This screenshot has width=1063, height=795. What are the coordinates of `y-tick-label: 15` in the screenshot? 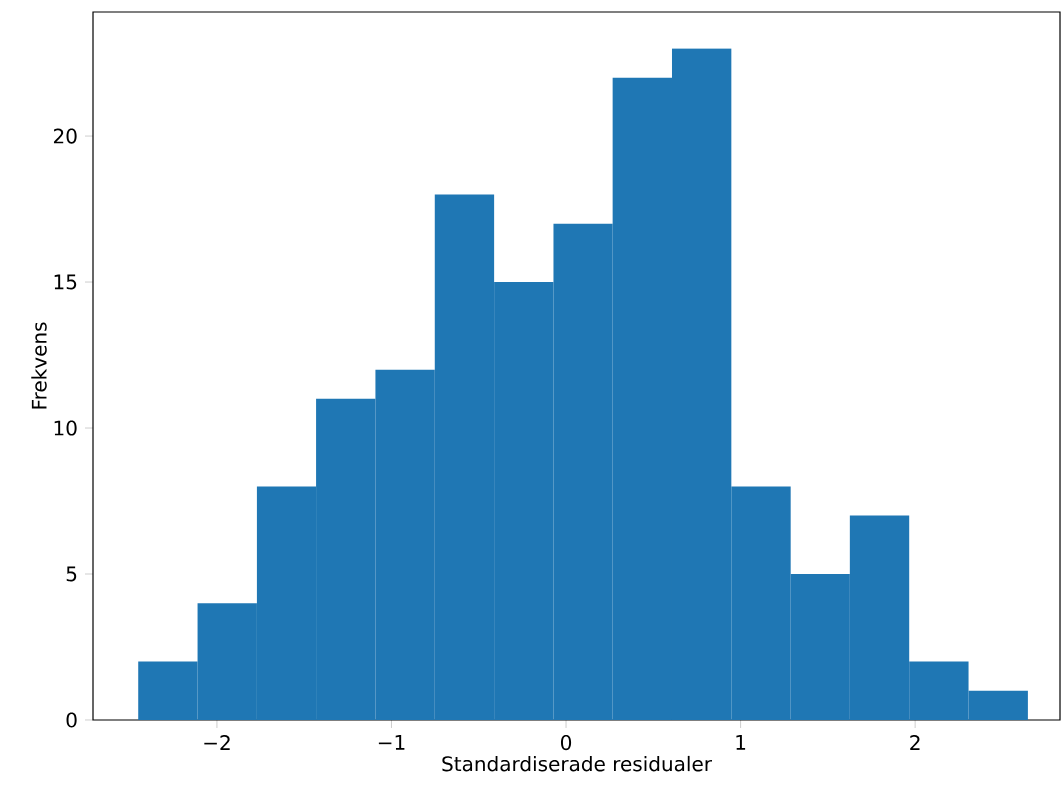 It's located at (65, 282).